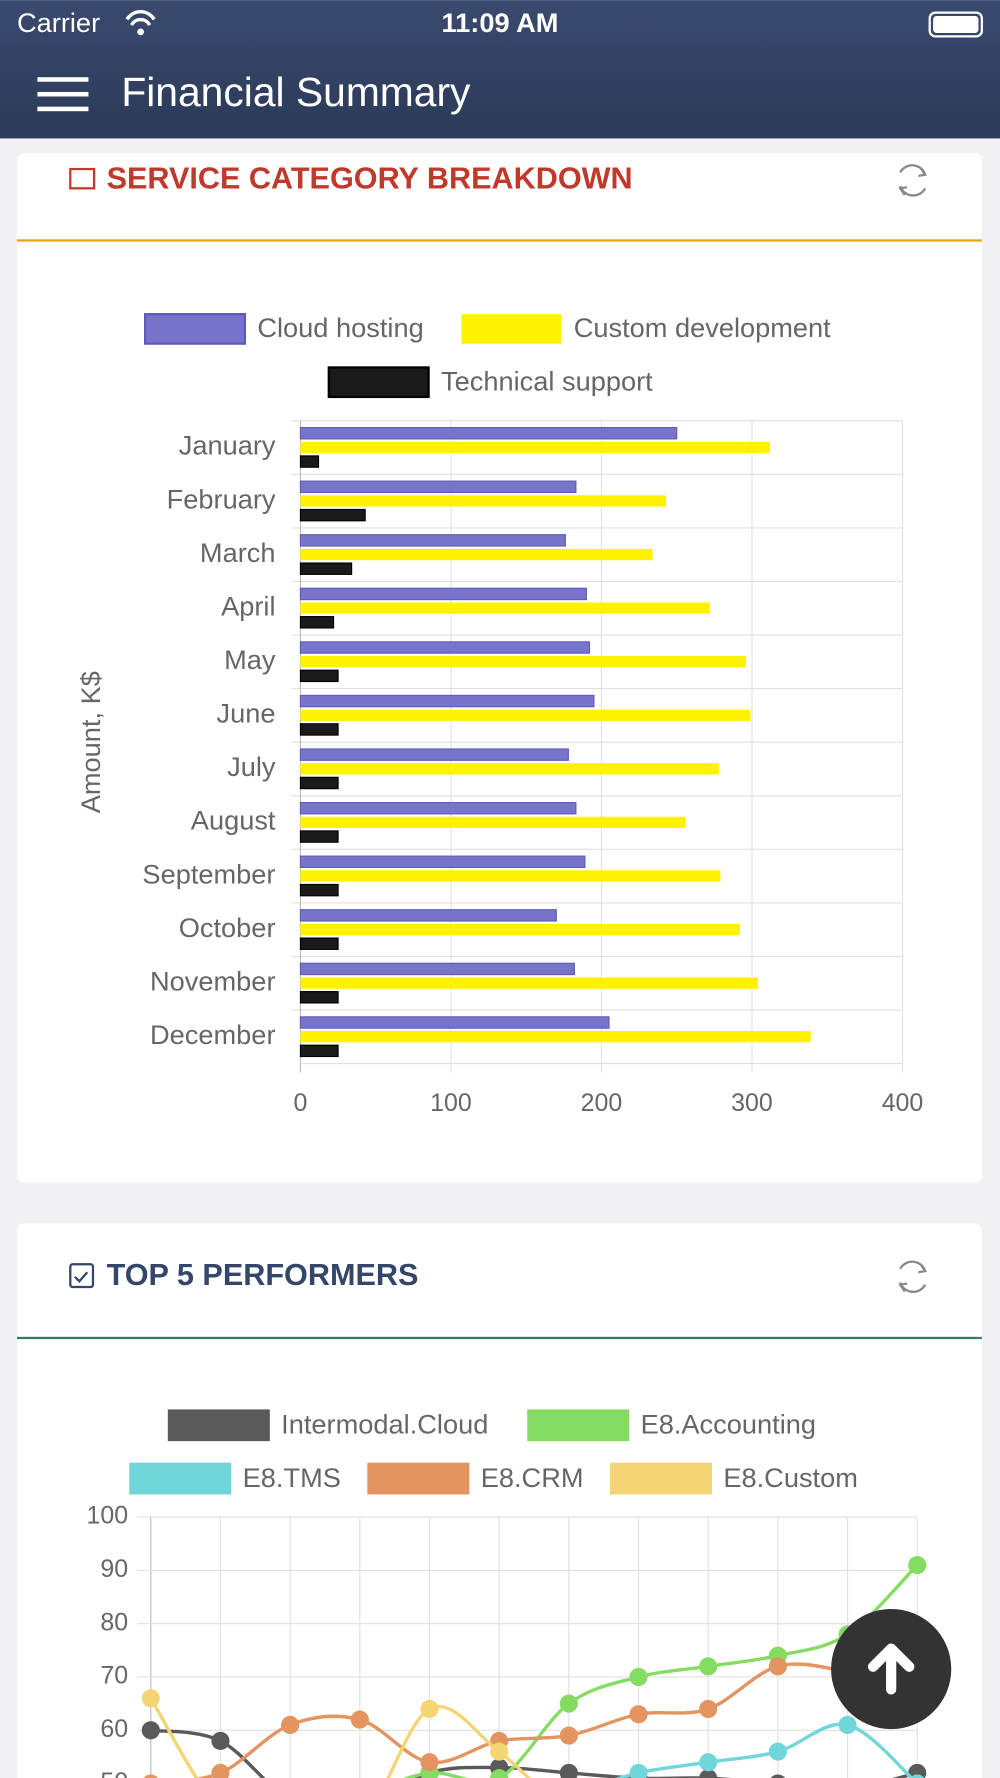 The image size is (1000, 1778). Describe the element at coordinates (233, 820) in the screenshot. I see `y-tick-label: August` at that location.